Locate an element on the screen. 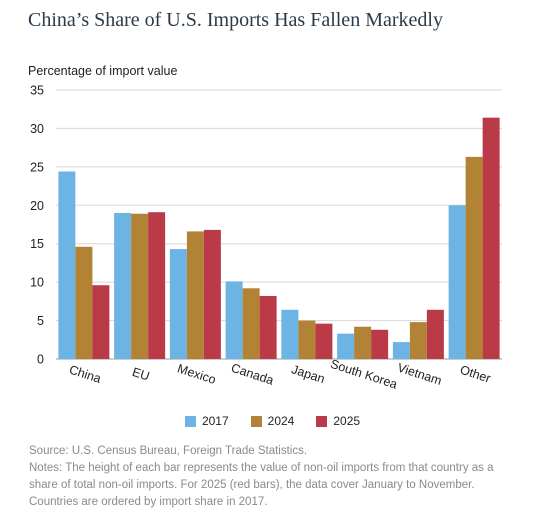  y-tick-label: 35 is located at coordinates (37, 91).